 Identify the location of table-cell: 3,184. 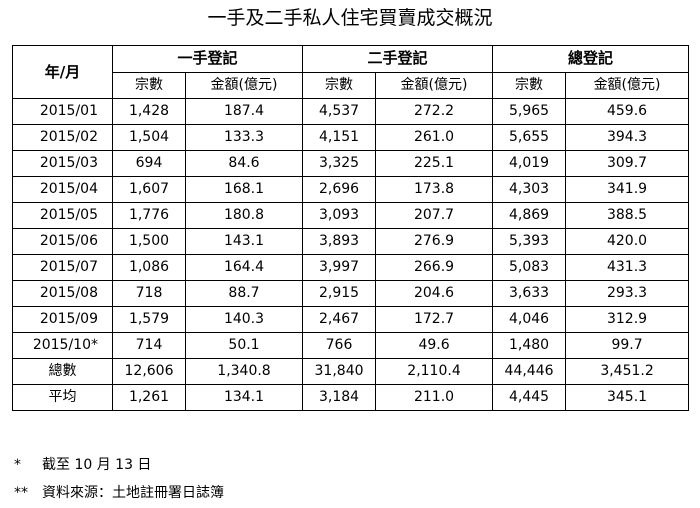
(339, 397).